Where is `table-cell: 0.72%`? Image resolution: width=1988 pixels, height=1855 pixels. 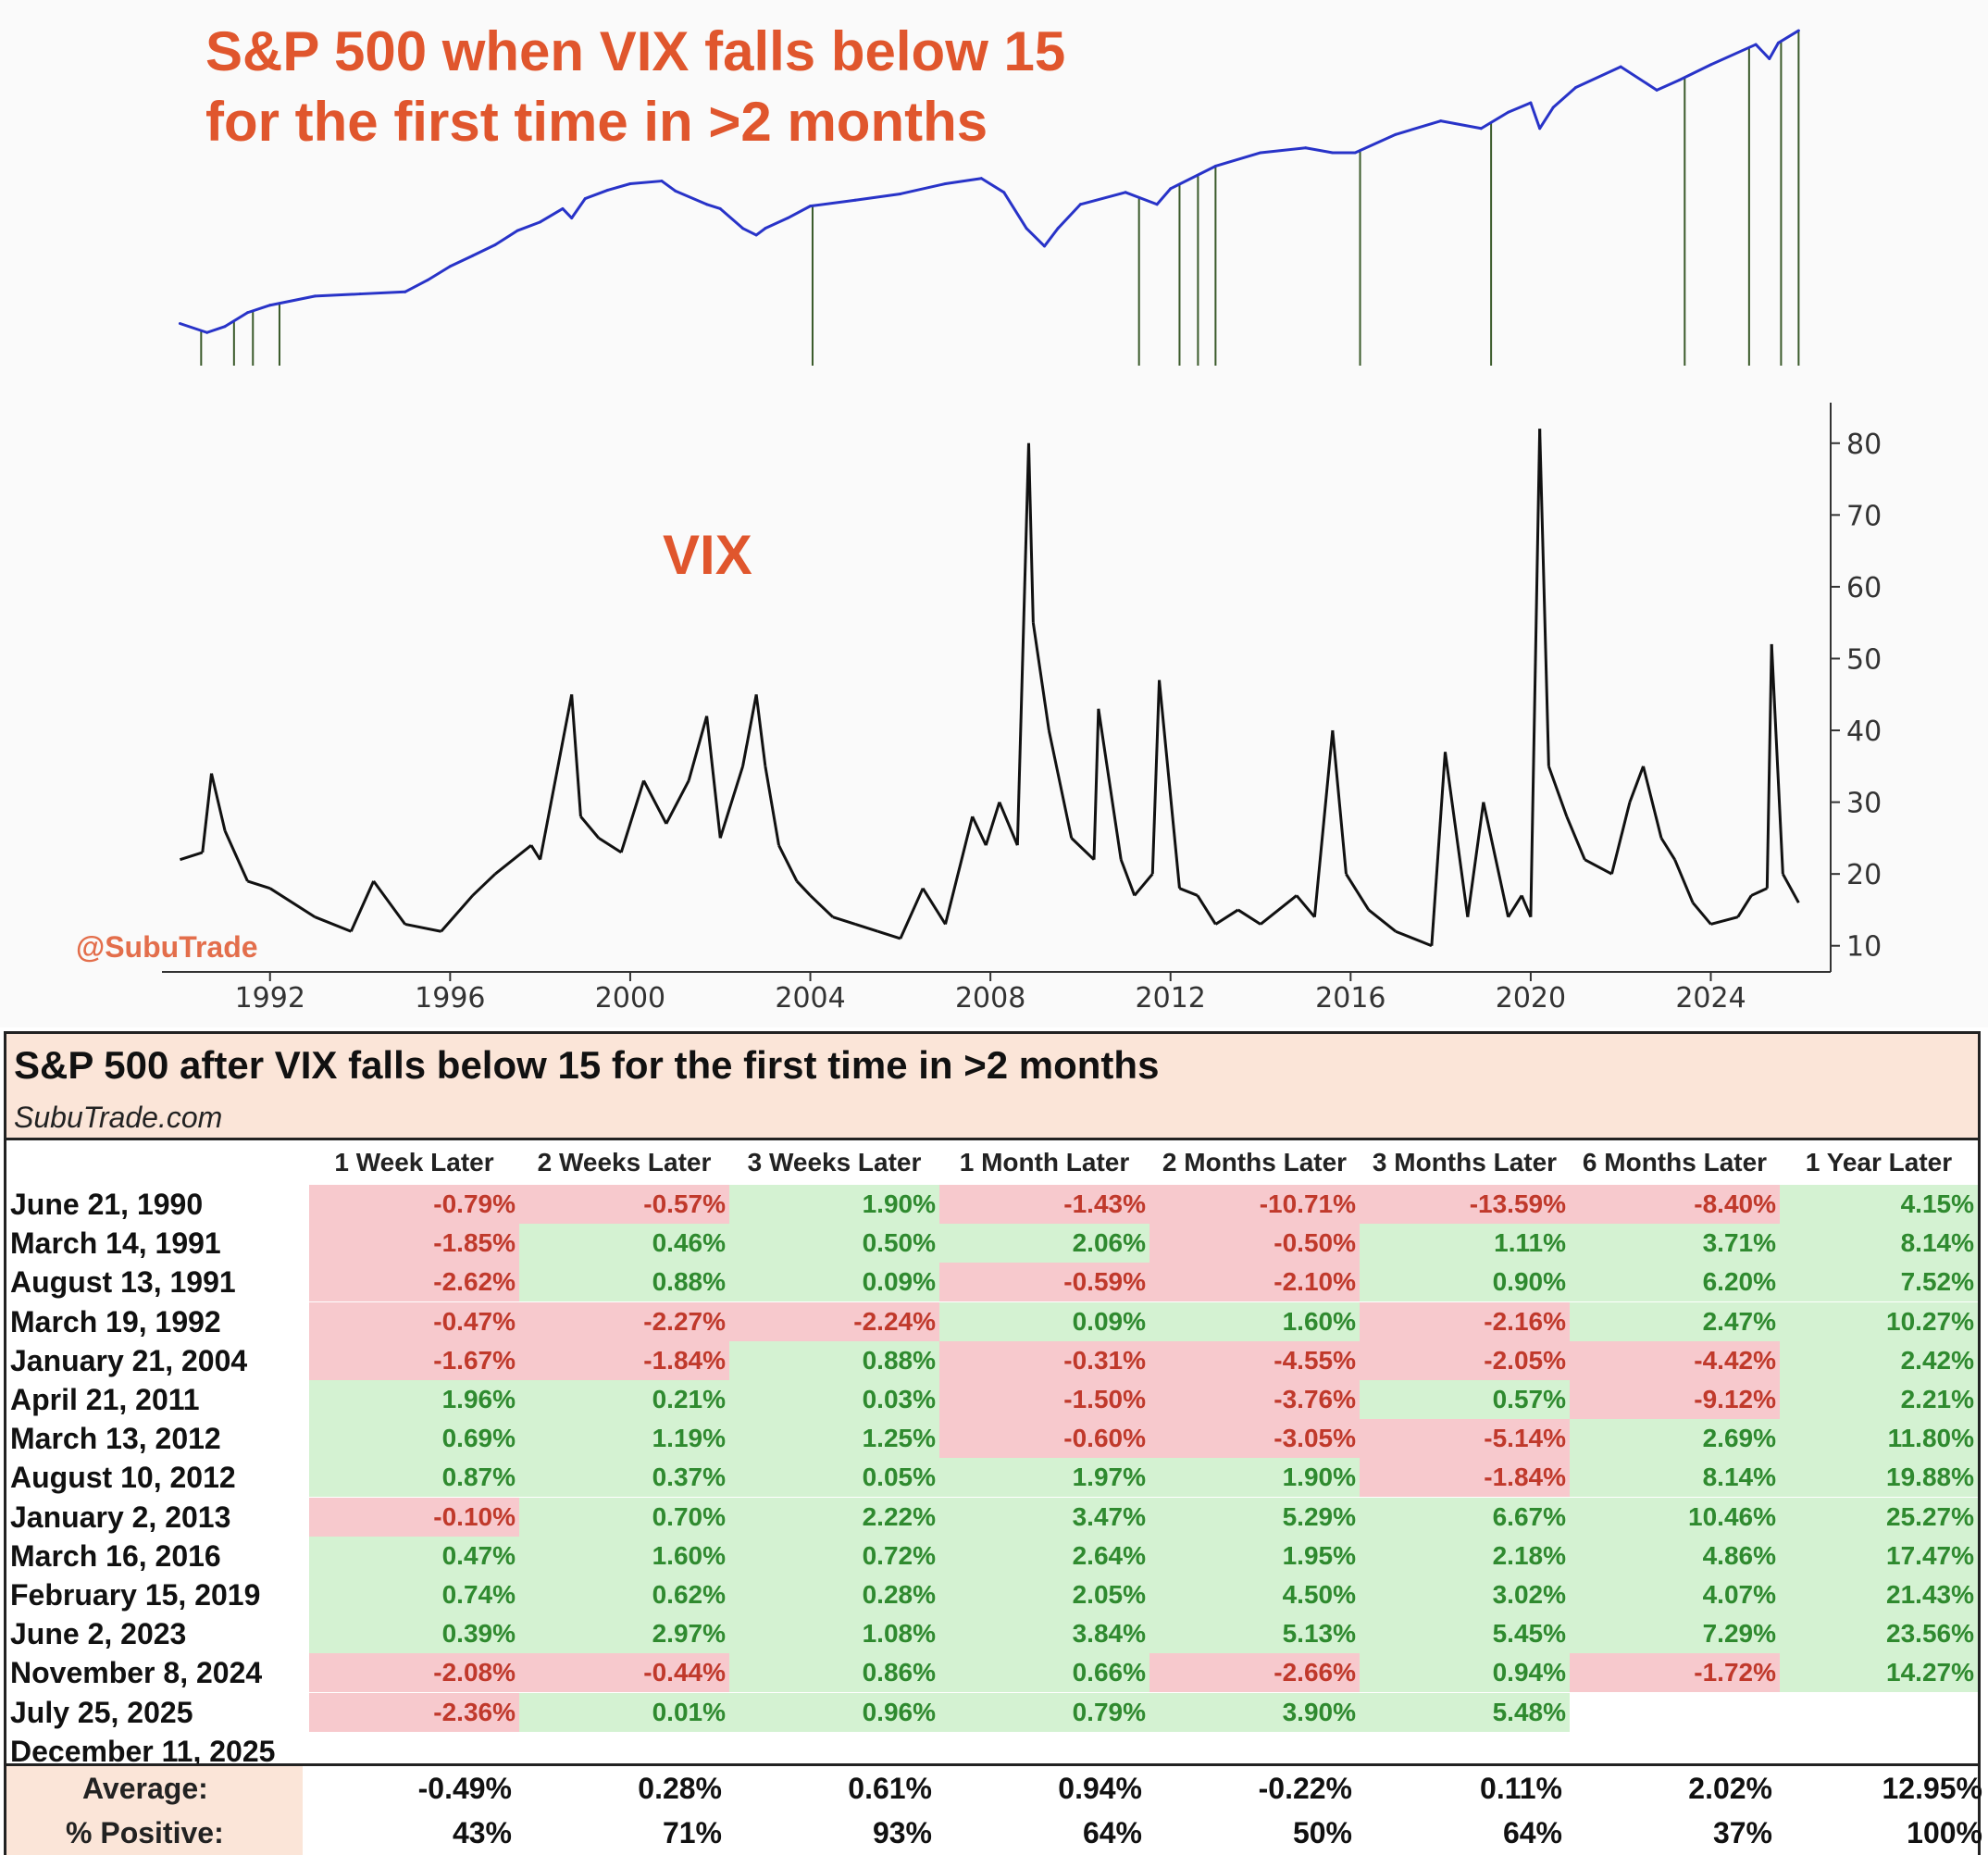
table-cell: 0.72% is located at coordinates (834, 1555).